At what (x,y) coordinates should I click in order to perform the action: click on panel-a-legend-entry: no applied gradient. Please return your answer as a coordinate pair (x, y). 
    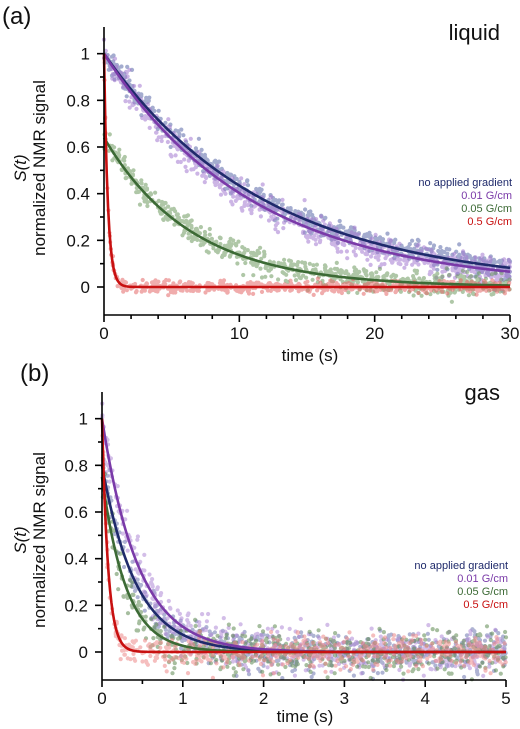
    Looking at the image, I should click on (465, 183).